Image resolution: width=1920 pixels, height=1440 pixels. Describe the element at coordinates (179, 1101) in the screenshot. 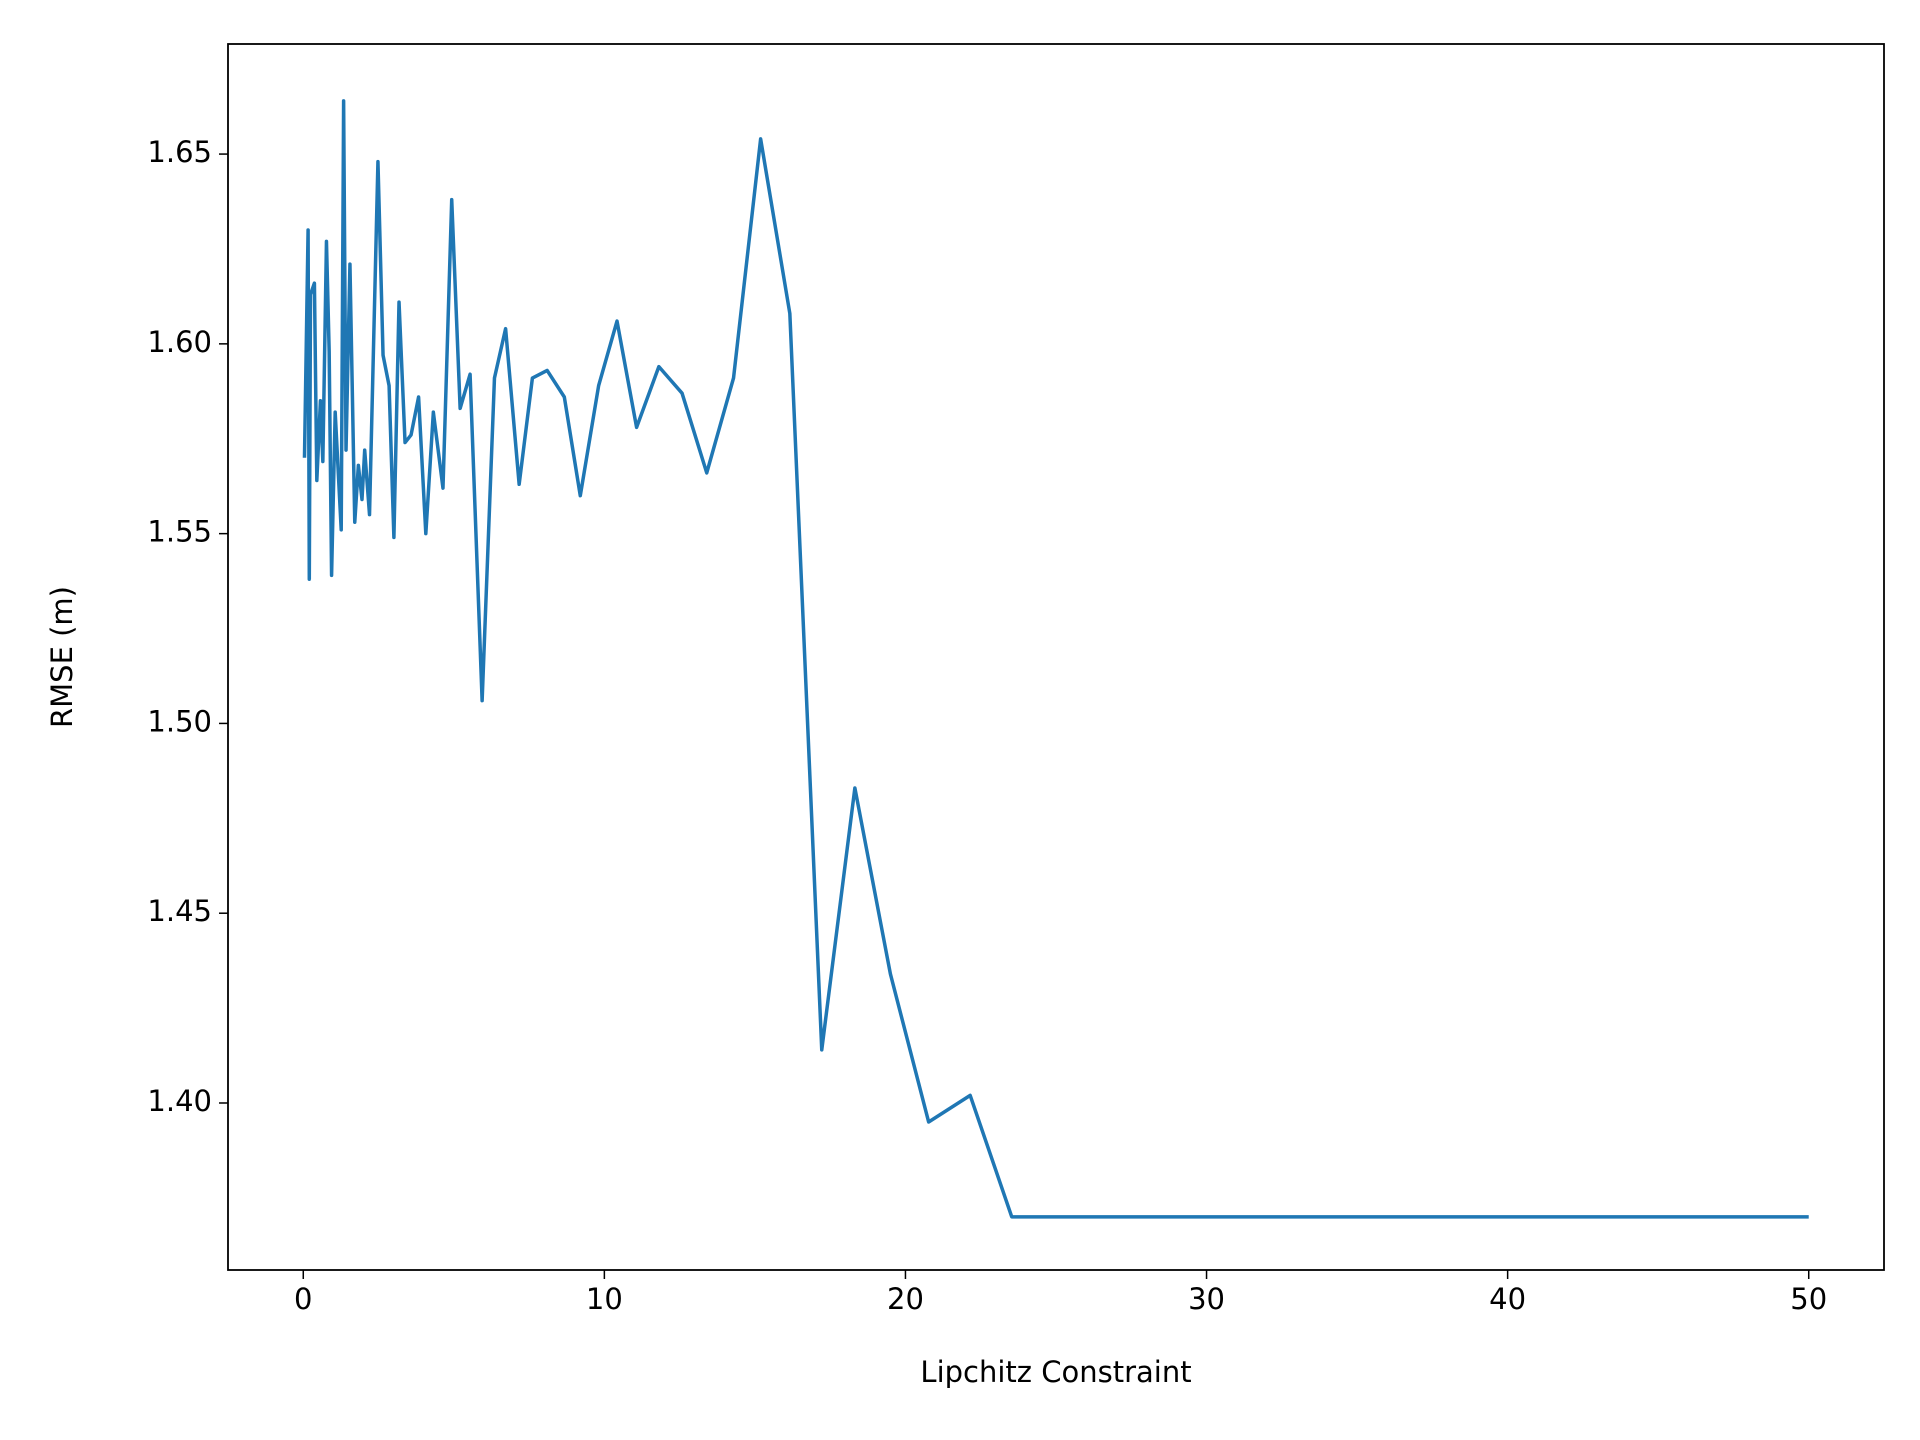

I see `y-tick-label: 1.40` at that location.